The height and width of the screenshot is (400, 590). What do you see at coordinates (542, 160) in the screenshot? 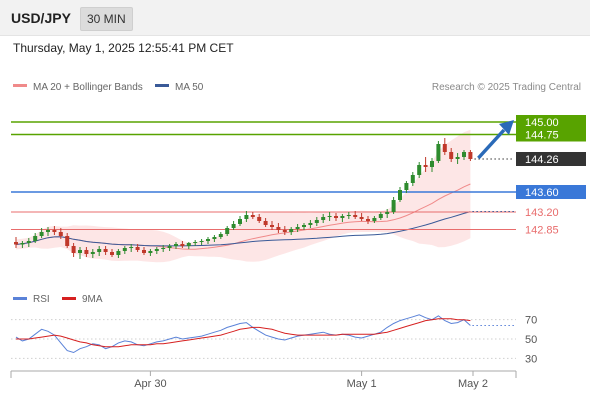
I see `current-price-label: 144.26` at bounding box center [542, 160].